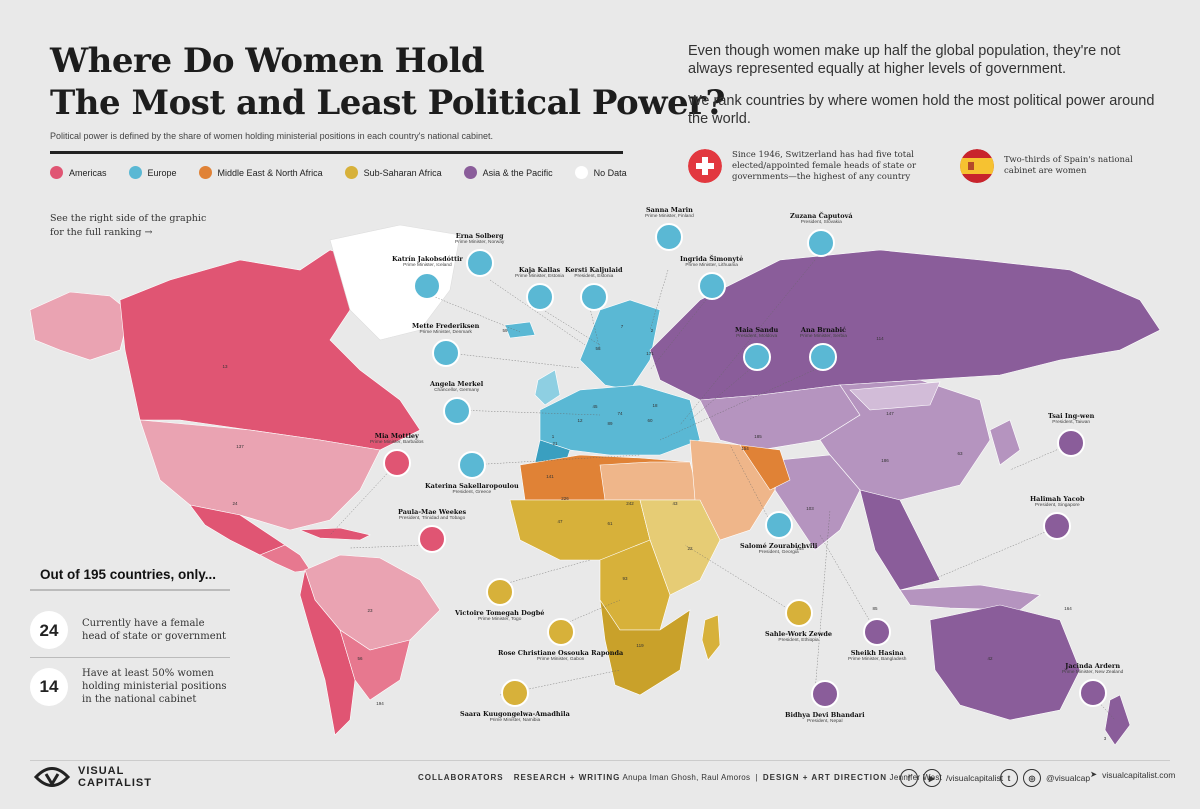 The height and width of the screenshot is (809, 1200). Describe the element at coordinates (622, 326) in the screenshot. I see `rank-label: 7` at that location.